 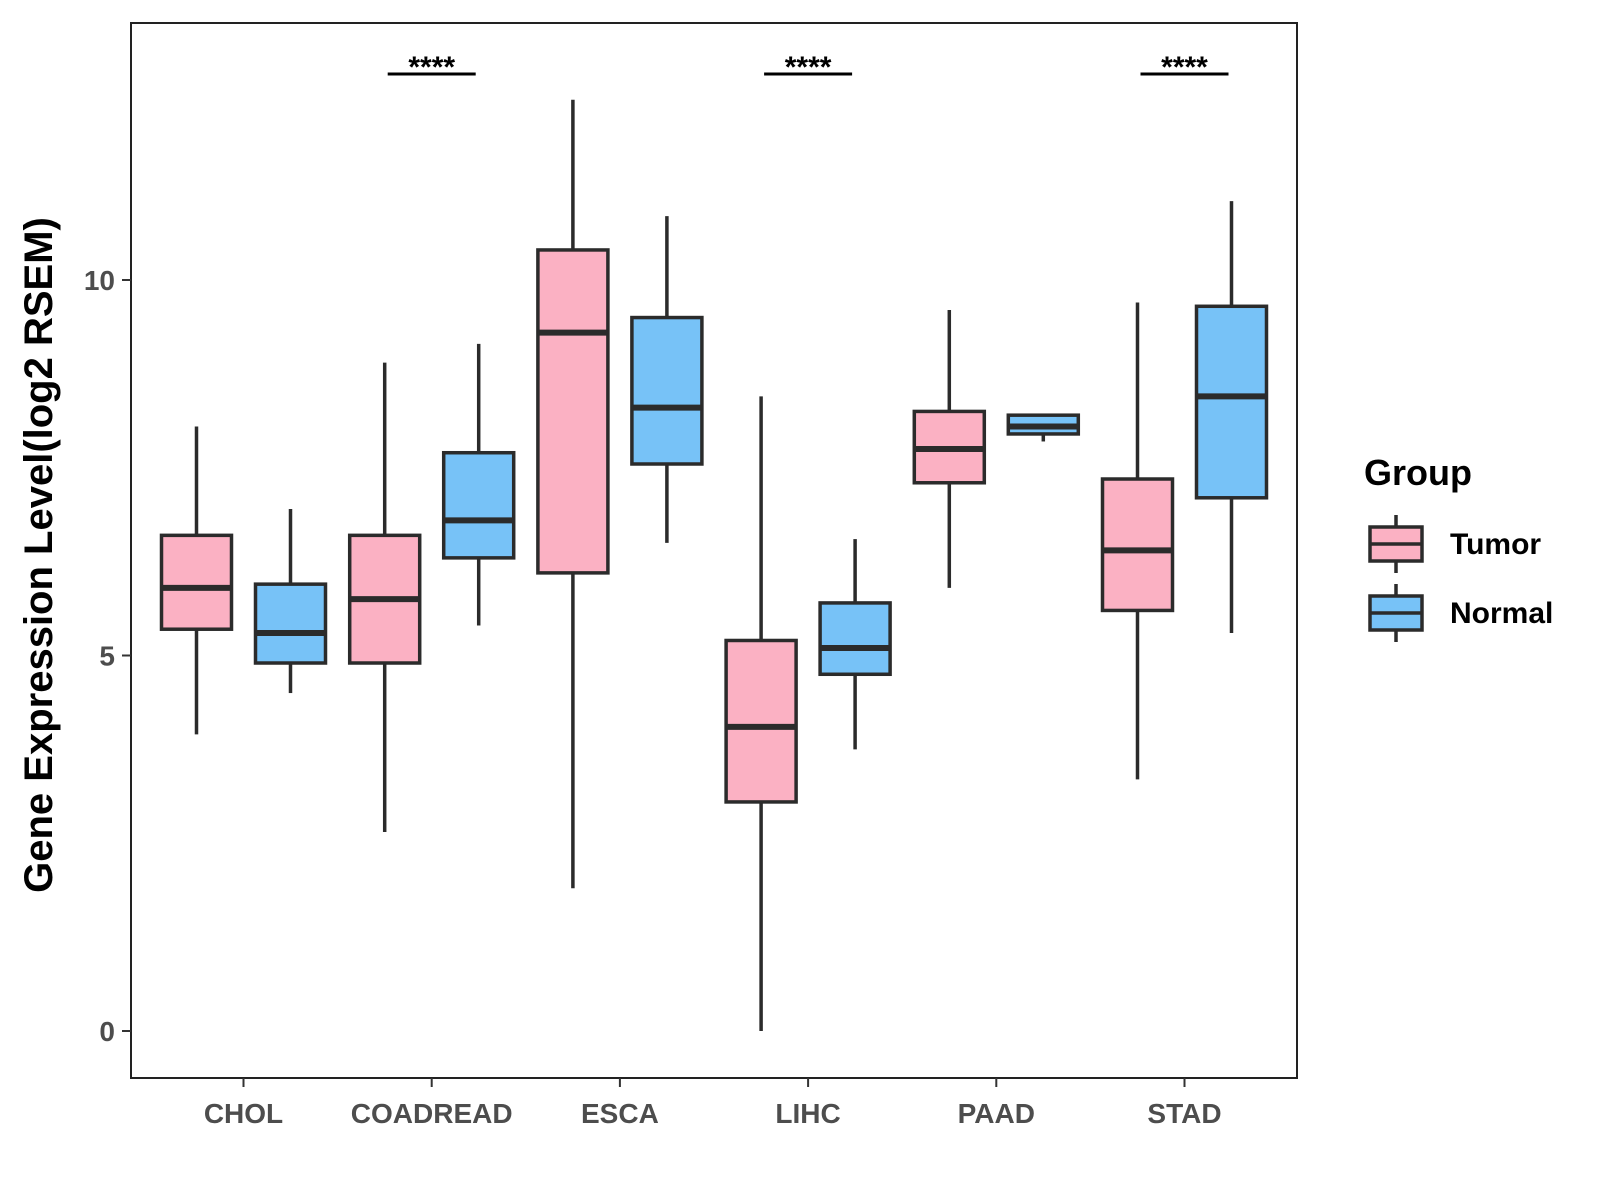 I want to click on x-tick-label: LIHC, so click(x=807, y=1113).